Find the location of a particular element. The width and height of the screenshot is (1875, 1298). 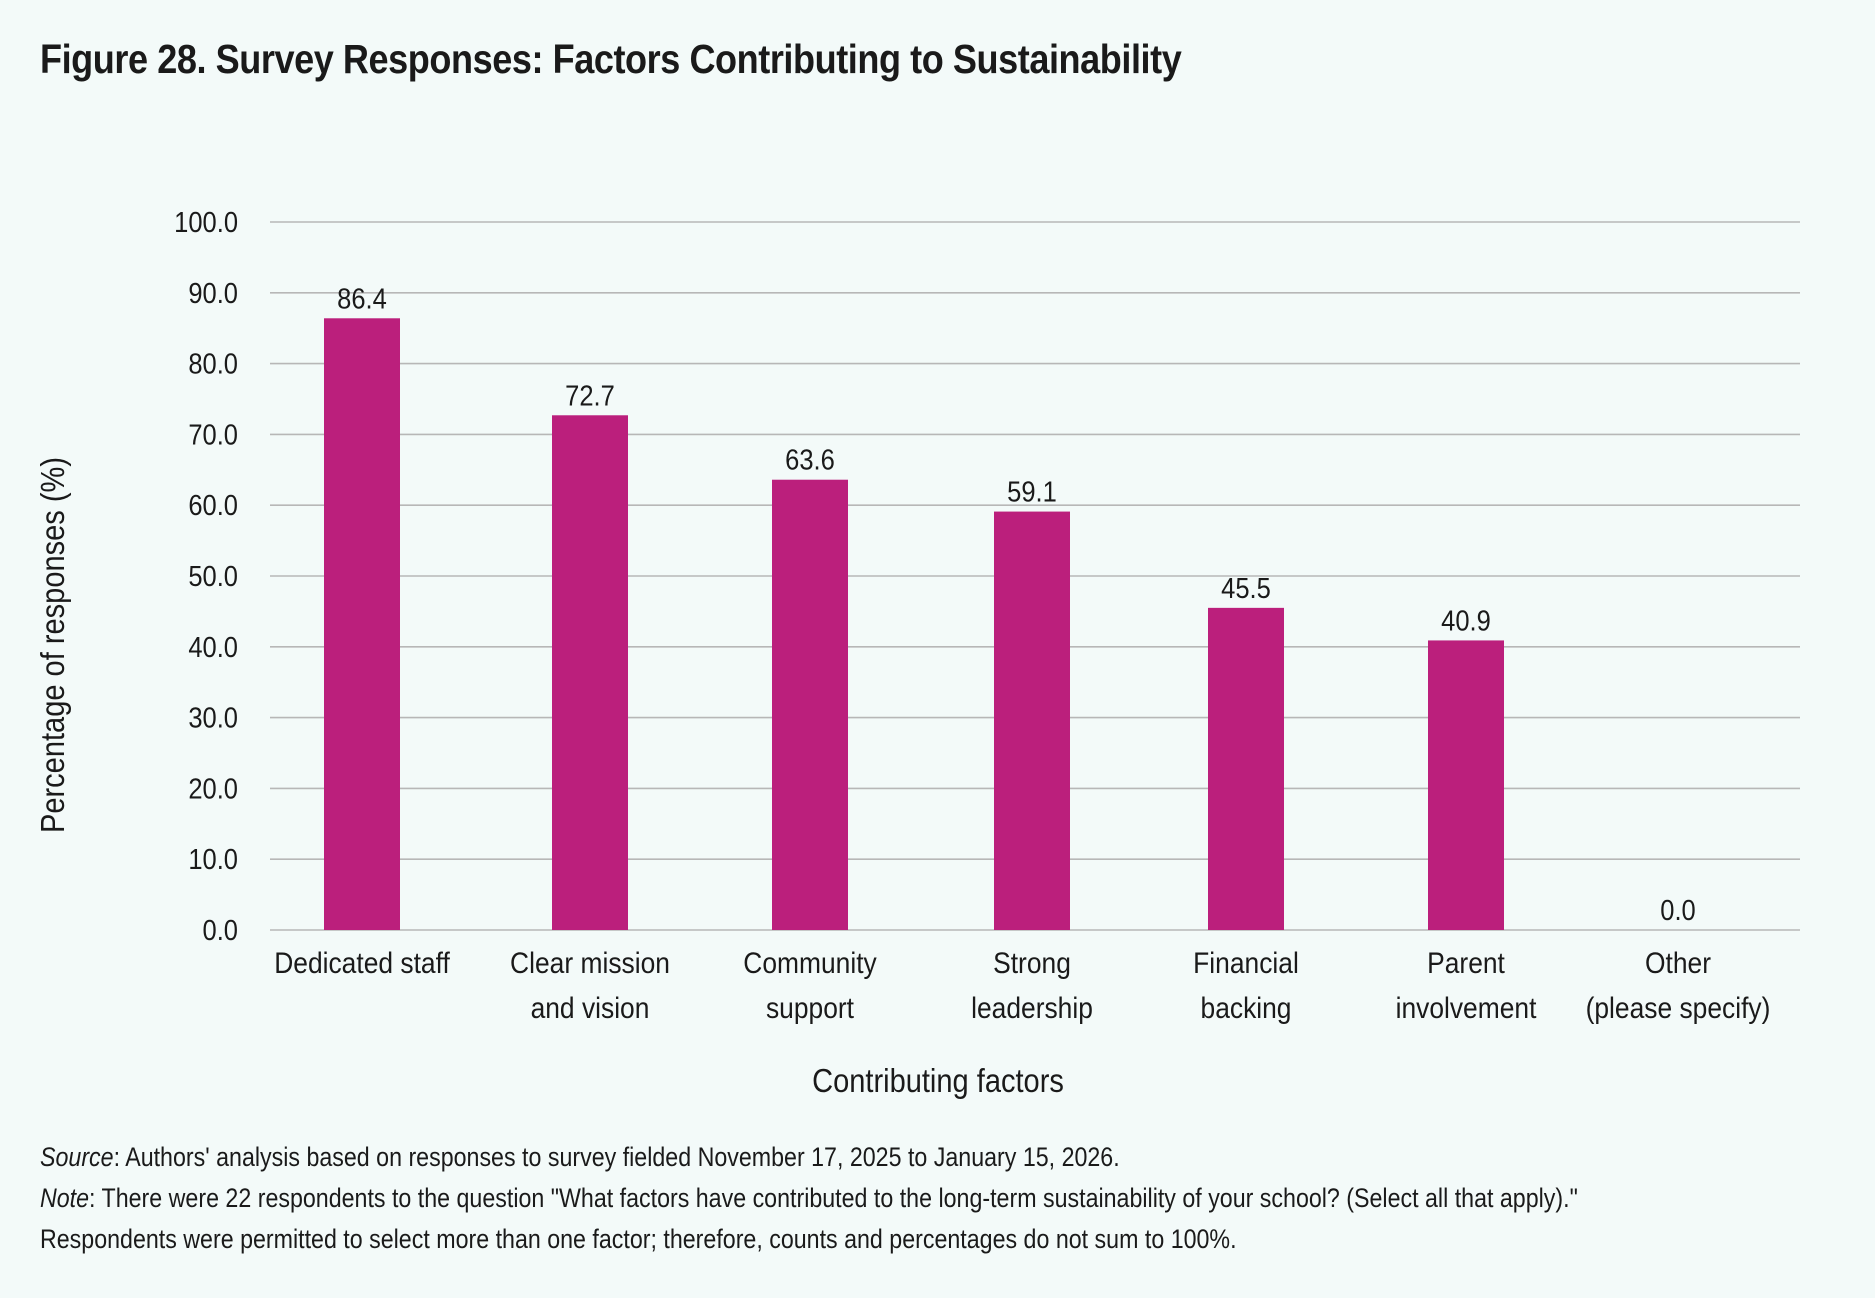

data-label: 0.0 is located at coordinates (1677, 909).